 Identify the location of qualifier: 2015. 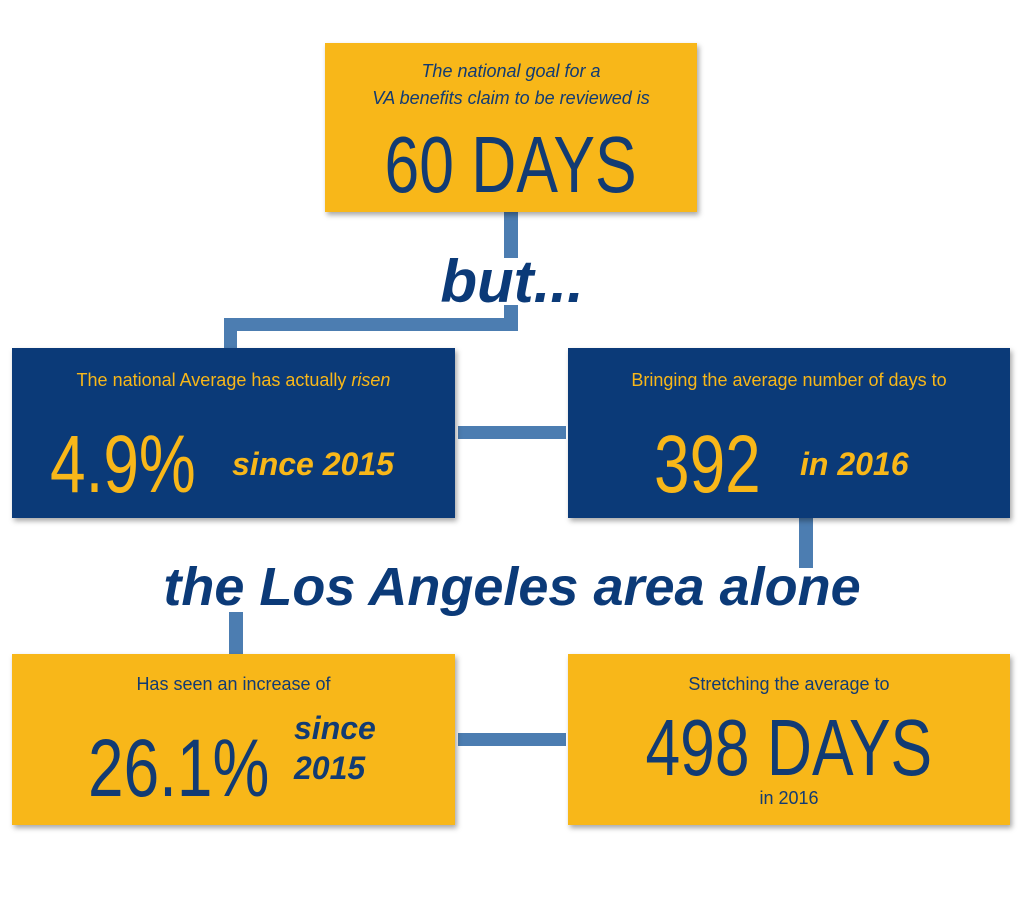
(330, 768).